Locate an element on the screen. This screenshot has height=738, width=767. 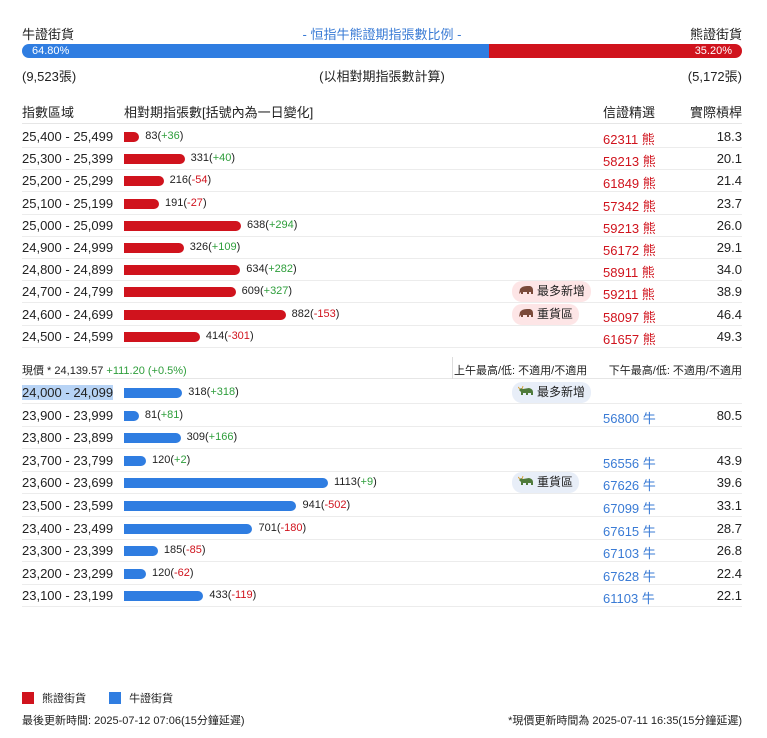
bear-range-row: 25,100 - 25,199 191(-27) 57342 熊 23.7 is located at coordinates (382, 204).